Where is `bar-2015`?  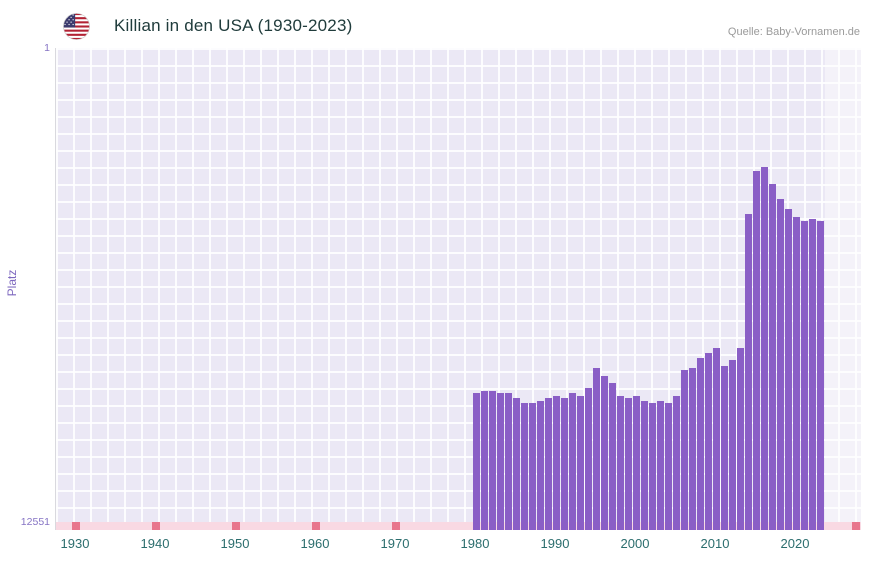
bar-2015 is located at coordinates (756, 350).